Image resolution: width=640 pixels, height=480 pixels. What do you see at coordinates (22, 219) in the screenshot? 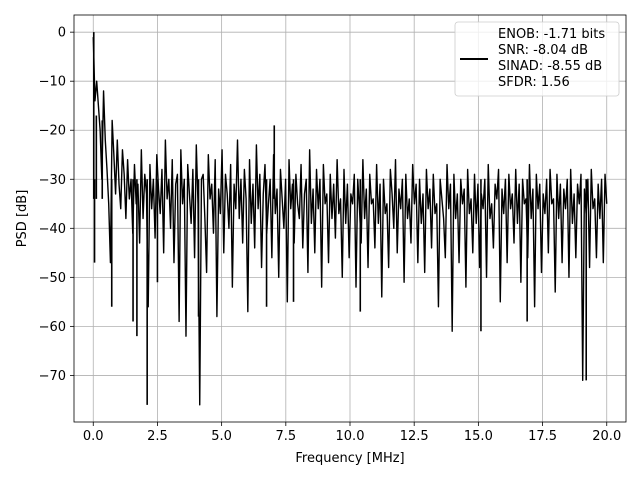
I see `y-axis-label: PSD [dB]` at bounding box center [22, 219].